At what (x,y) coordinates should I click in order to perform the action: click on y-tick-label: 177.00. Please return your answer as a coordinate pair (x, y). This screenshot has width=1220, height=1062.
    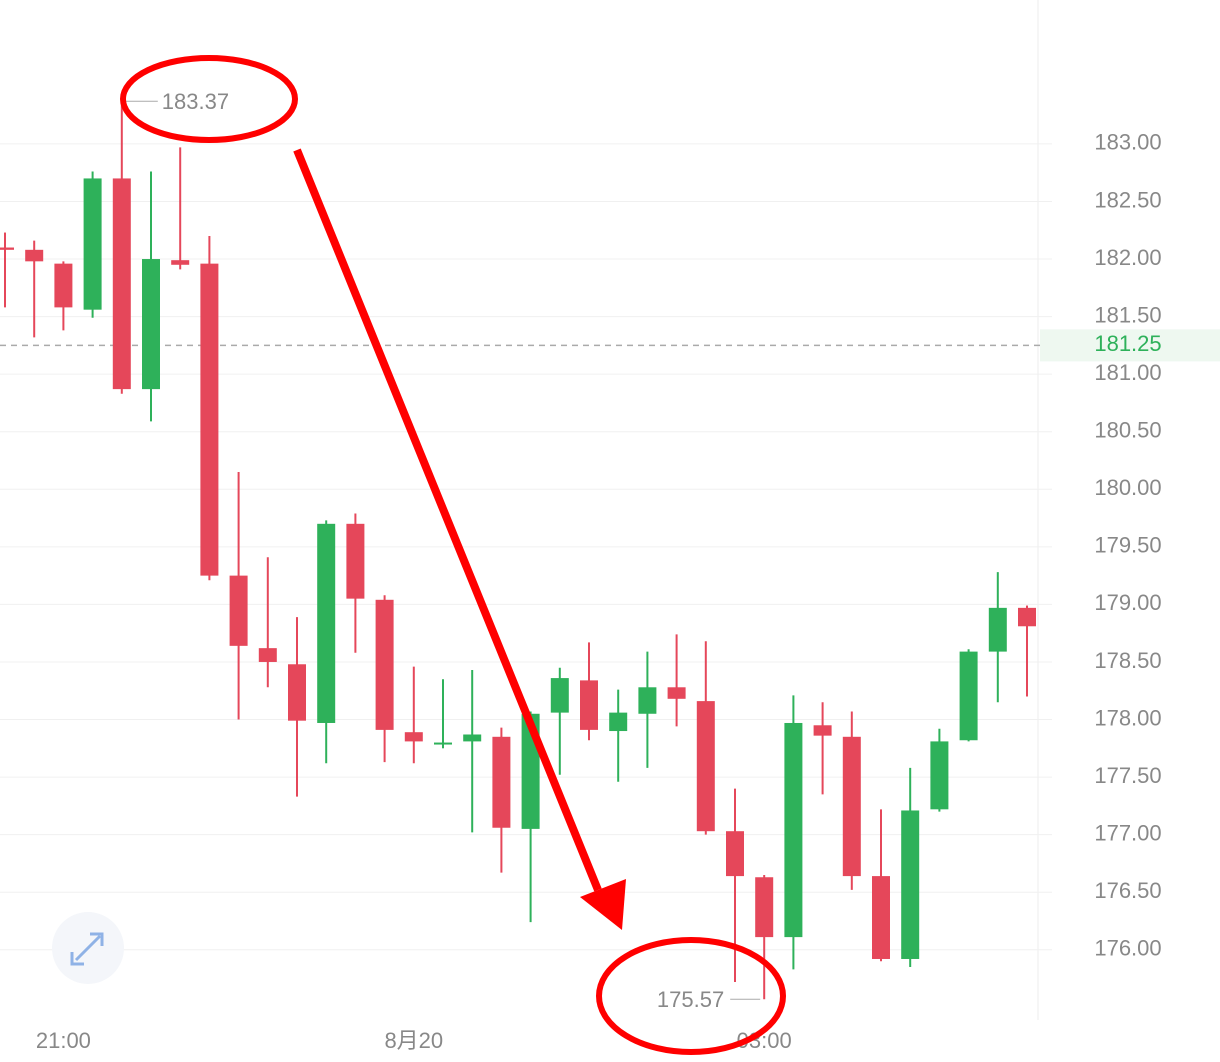
    Looking at the image, I should click on (1127, 832).